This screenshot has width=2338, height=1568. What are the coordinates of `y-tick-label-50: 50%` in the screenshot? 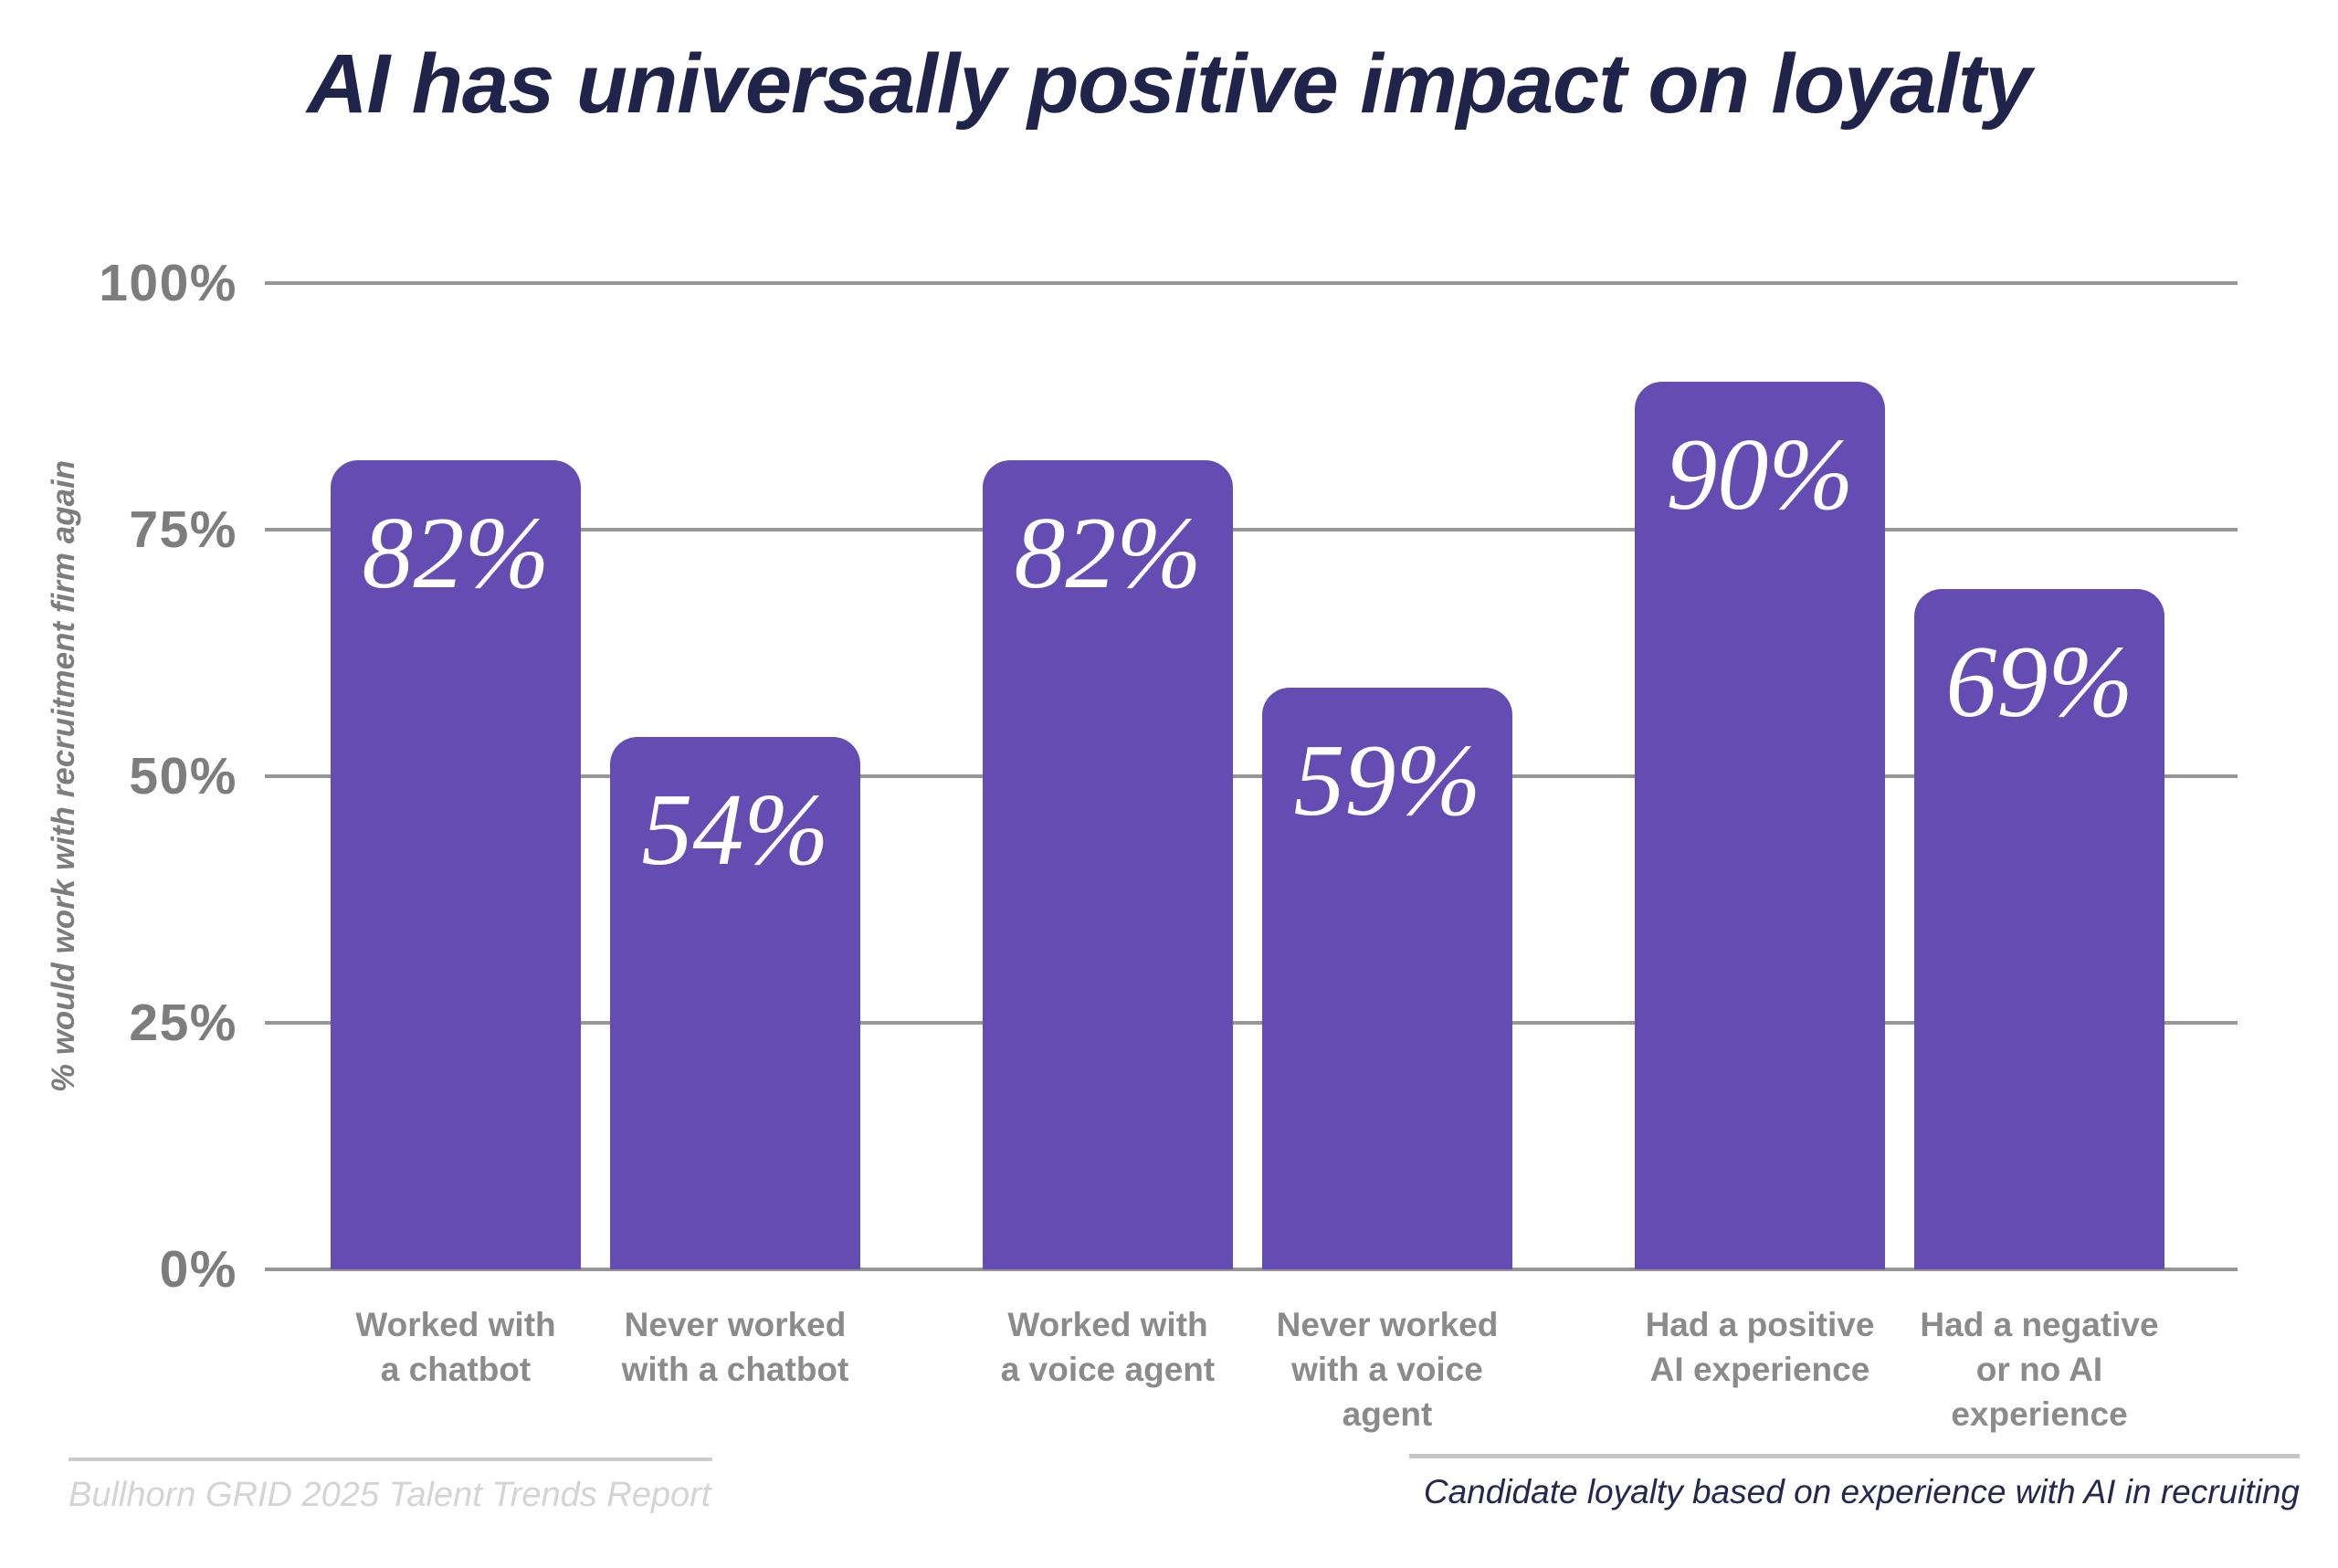 It's located at (183, 776).